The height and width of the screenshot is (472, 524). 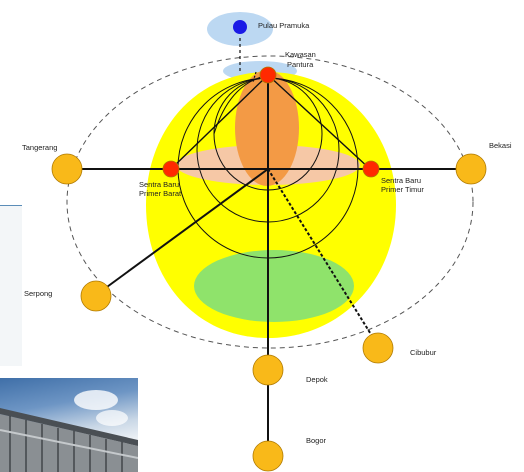 I want to click on label-sentra-timur-line2: Primer Timur, so click(x=402, y=189).